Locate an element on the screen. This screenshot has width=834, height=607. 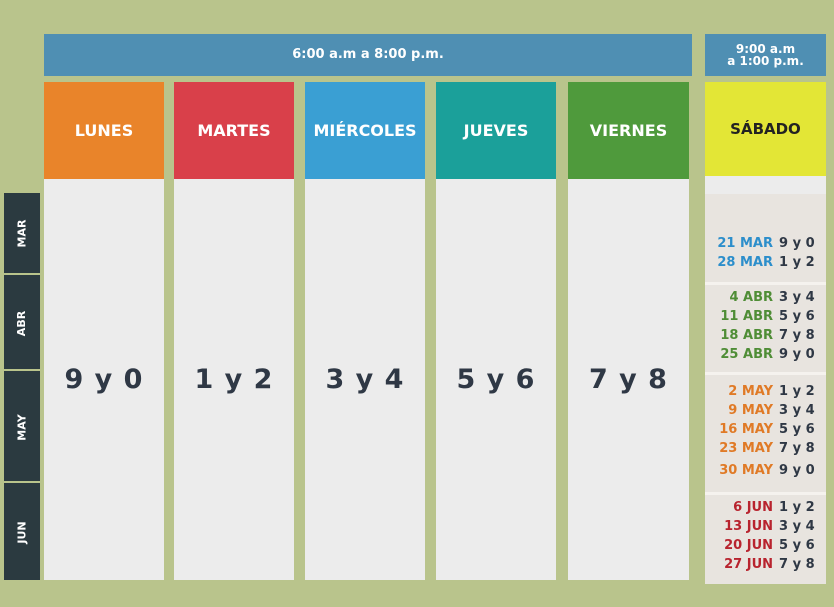
saturday-row: 6 JUN 1 y 2 is located at coordinates (765, 507).